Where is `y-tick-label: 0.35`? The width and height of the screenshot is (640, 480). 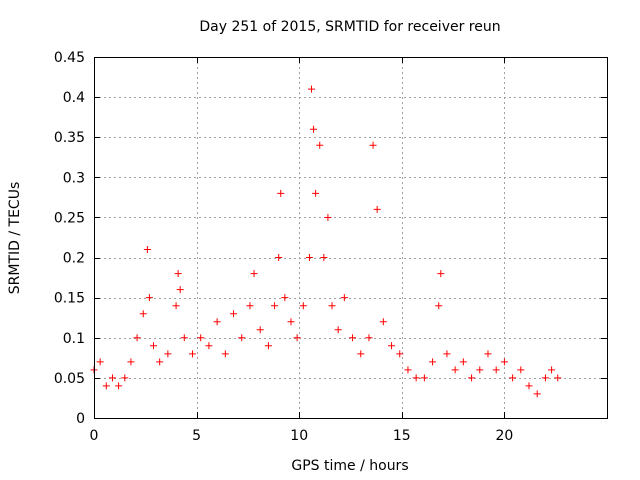 y-tick-label: 0.35 is located at coordinates (69, 138).